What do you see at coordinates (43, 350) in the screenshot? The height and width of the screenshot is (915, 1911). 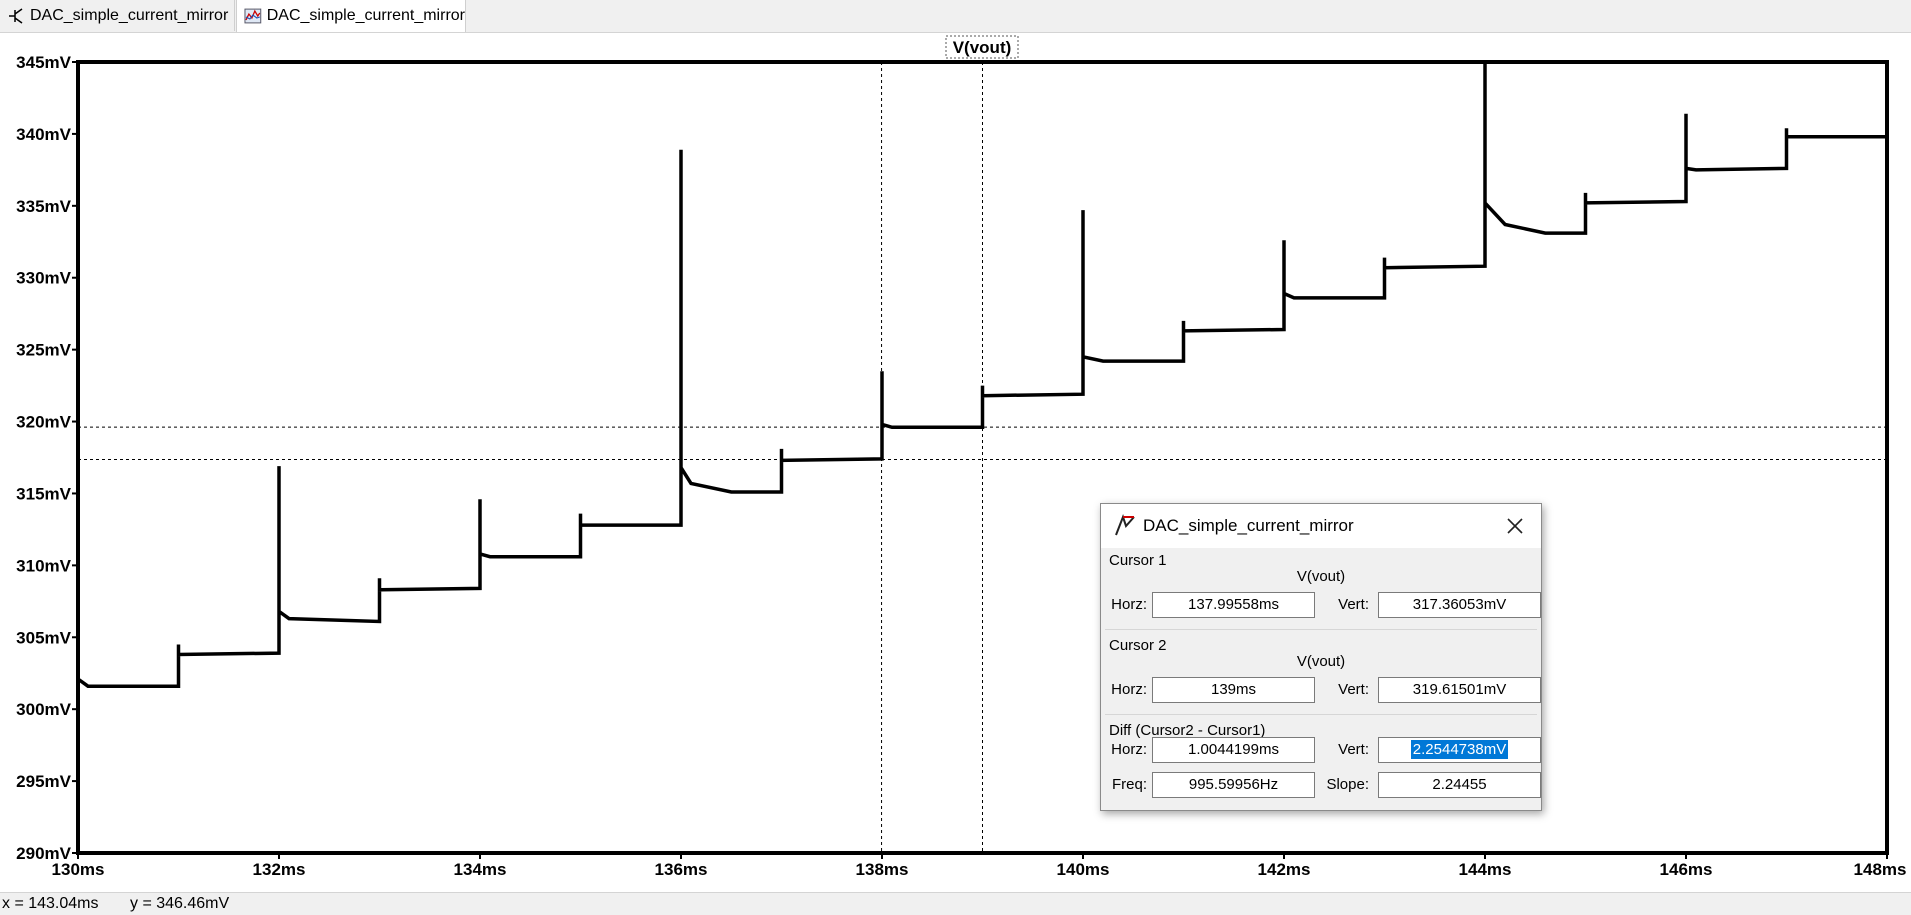 I see `y-tick-label: 325mV` at bounding box center [43, 350].